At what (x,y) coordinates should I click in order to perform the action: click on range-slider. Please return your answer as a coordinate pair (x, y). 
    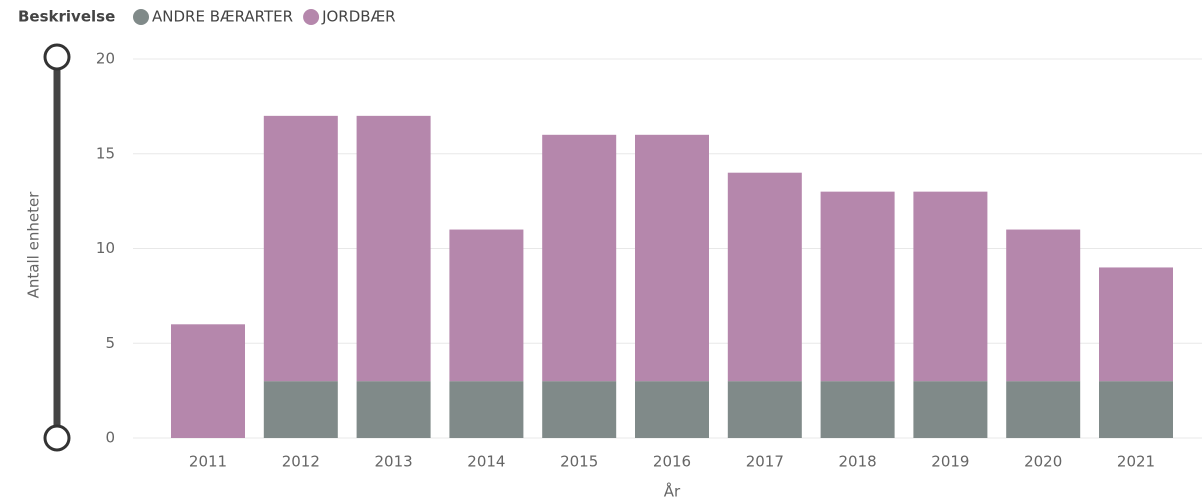
    Looking at the image, I should click on (57, 247).